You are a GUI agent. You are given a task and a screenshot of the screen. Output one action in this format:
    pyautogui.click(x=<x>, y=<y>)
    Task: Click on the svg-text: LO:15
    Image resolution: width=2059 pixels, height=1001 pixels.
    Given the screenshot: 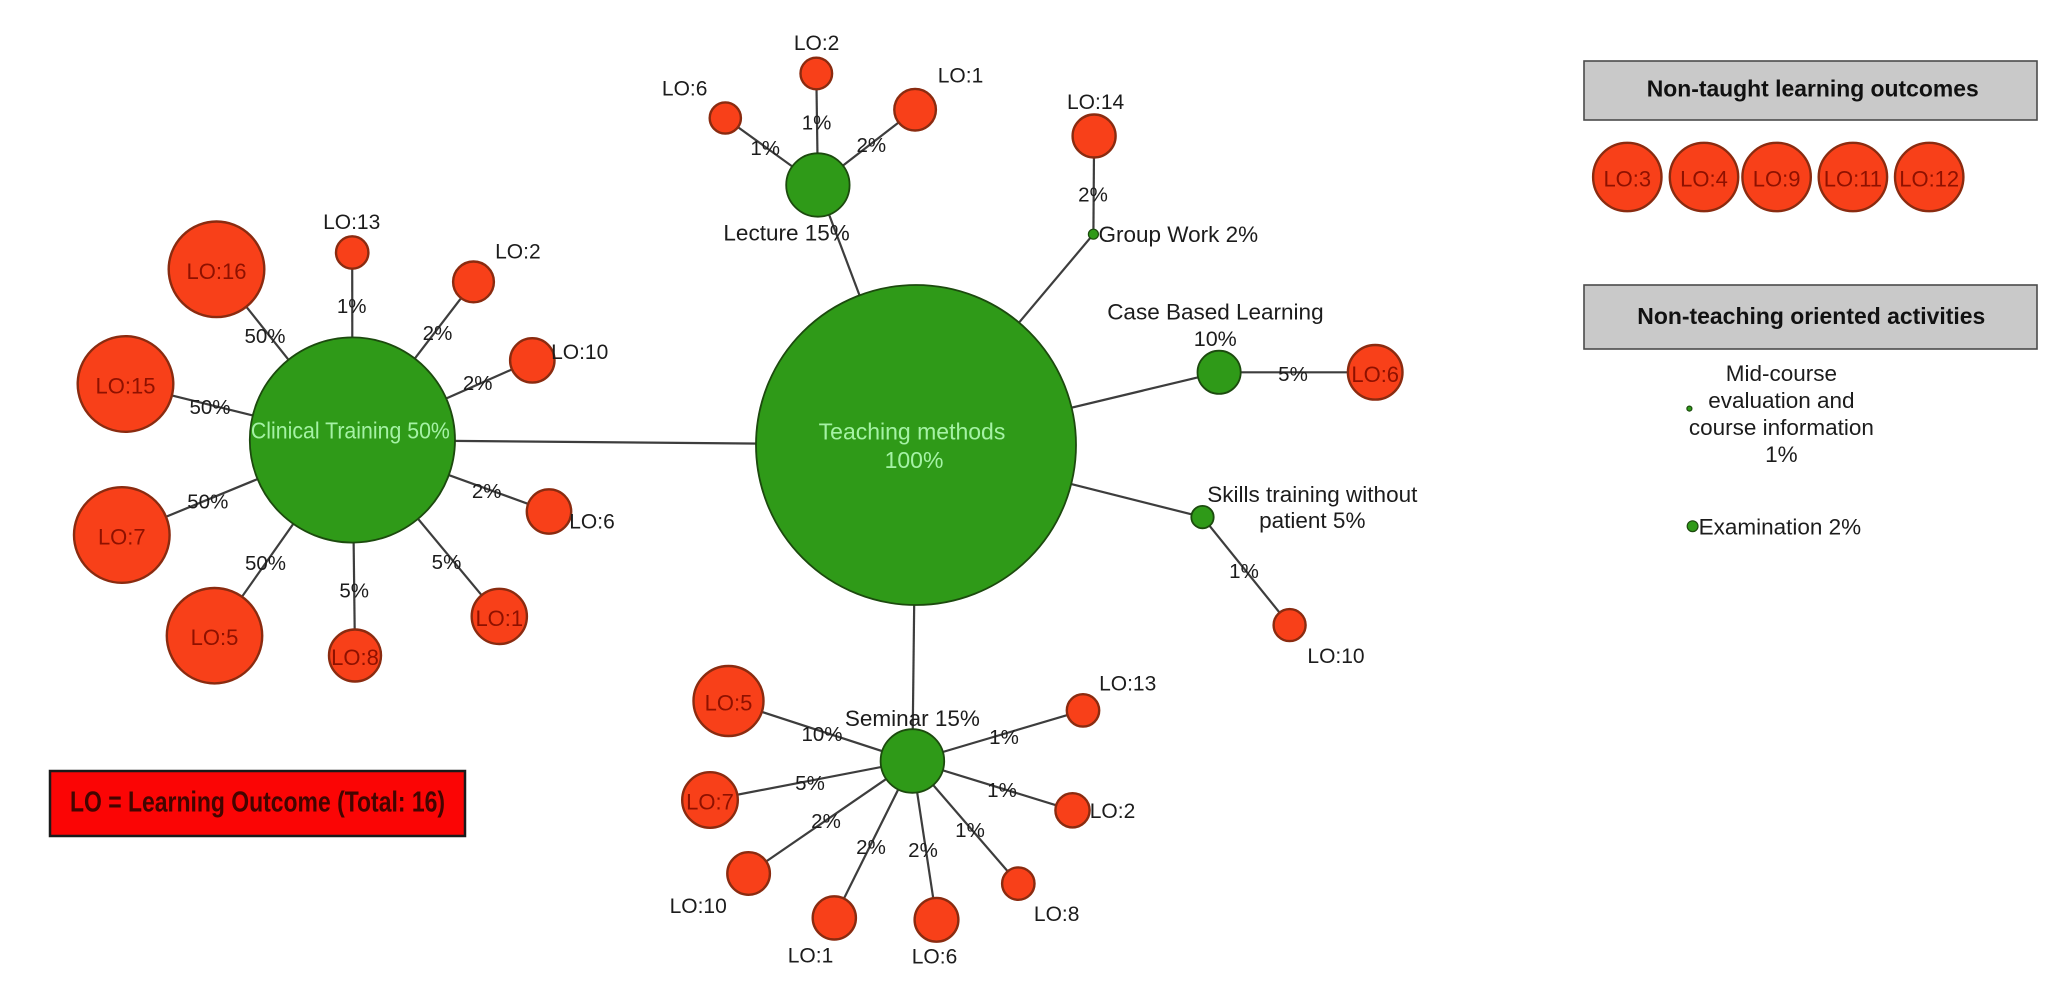 What is the action you would take?
    pyautogui.click(x=126, y=386)
    